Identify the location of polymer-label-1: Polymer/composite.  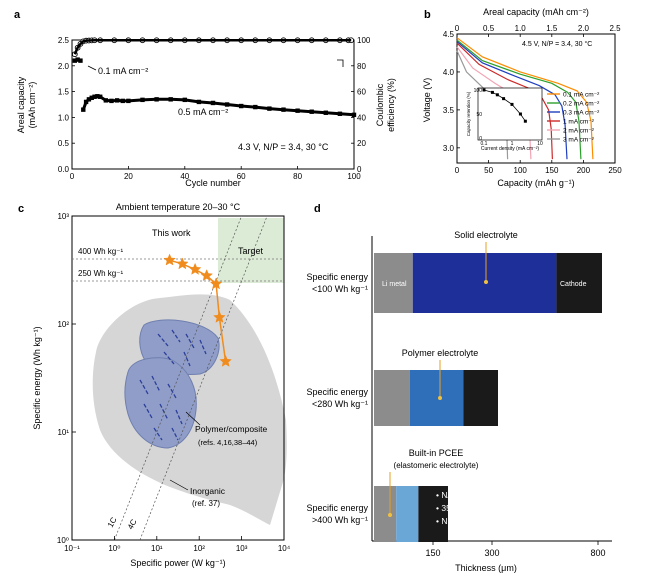
(231, 429).